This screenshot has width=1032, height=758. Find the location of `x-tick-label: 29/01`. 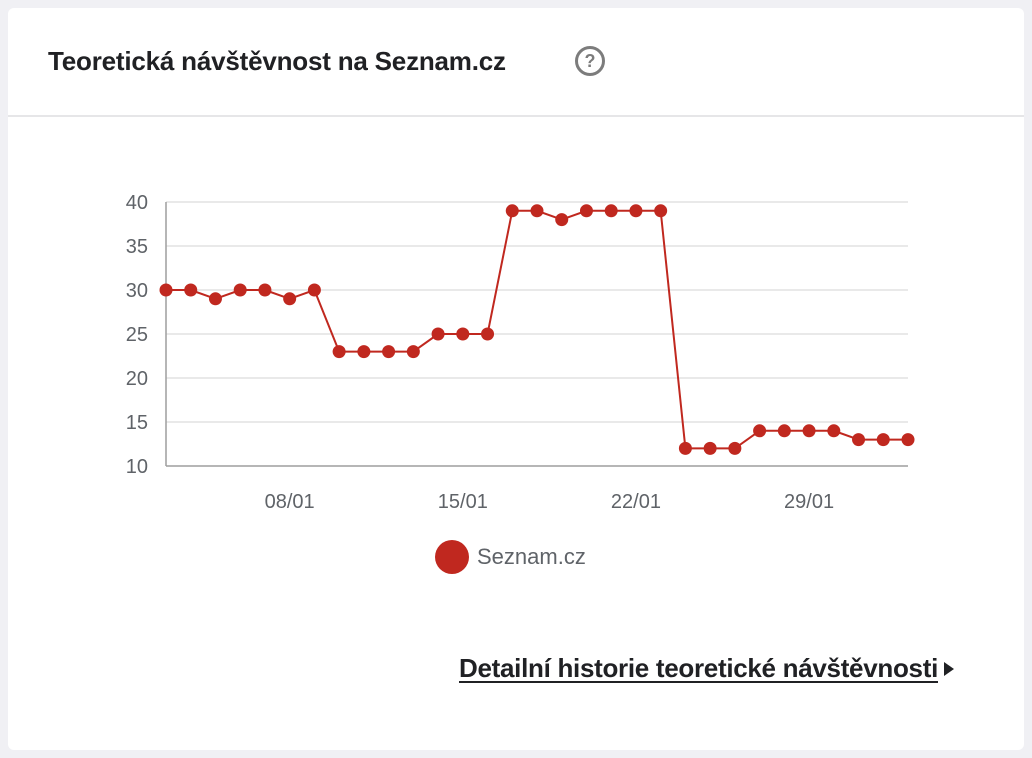

x-tick-label: 29/01 is located at coordinates (809, 502).